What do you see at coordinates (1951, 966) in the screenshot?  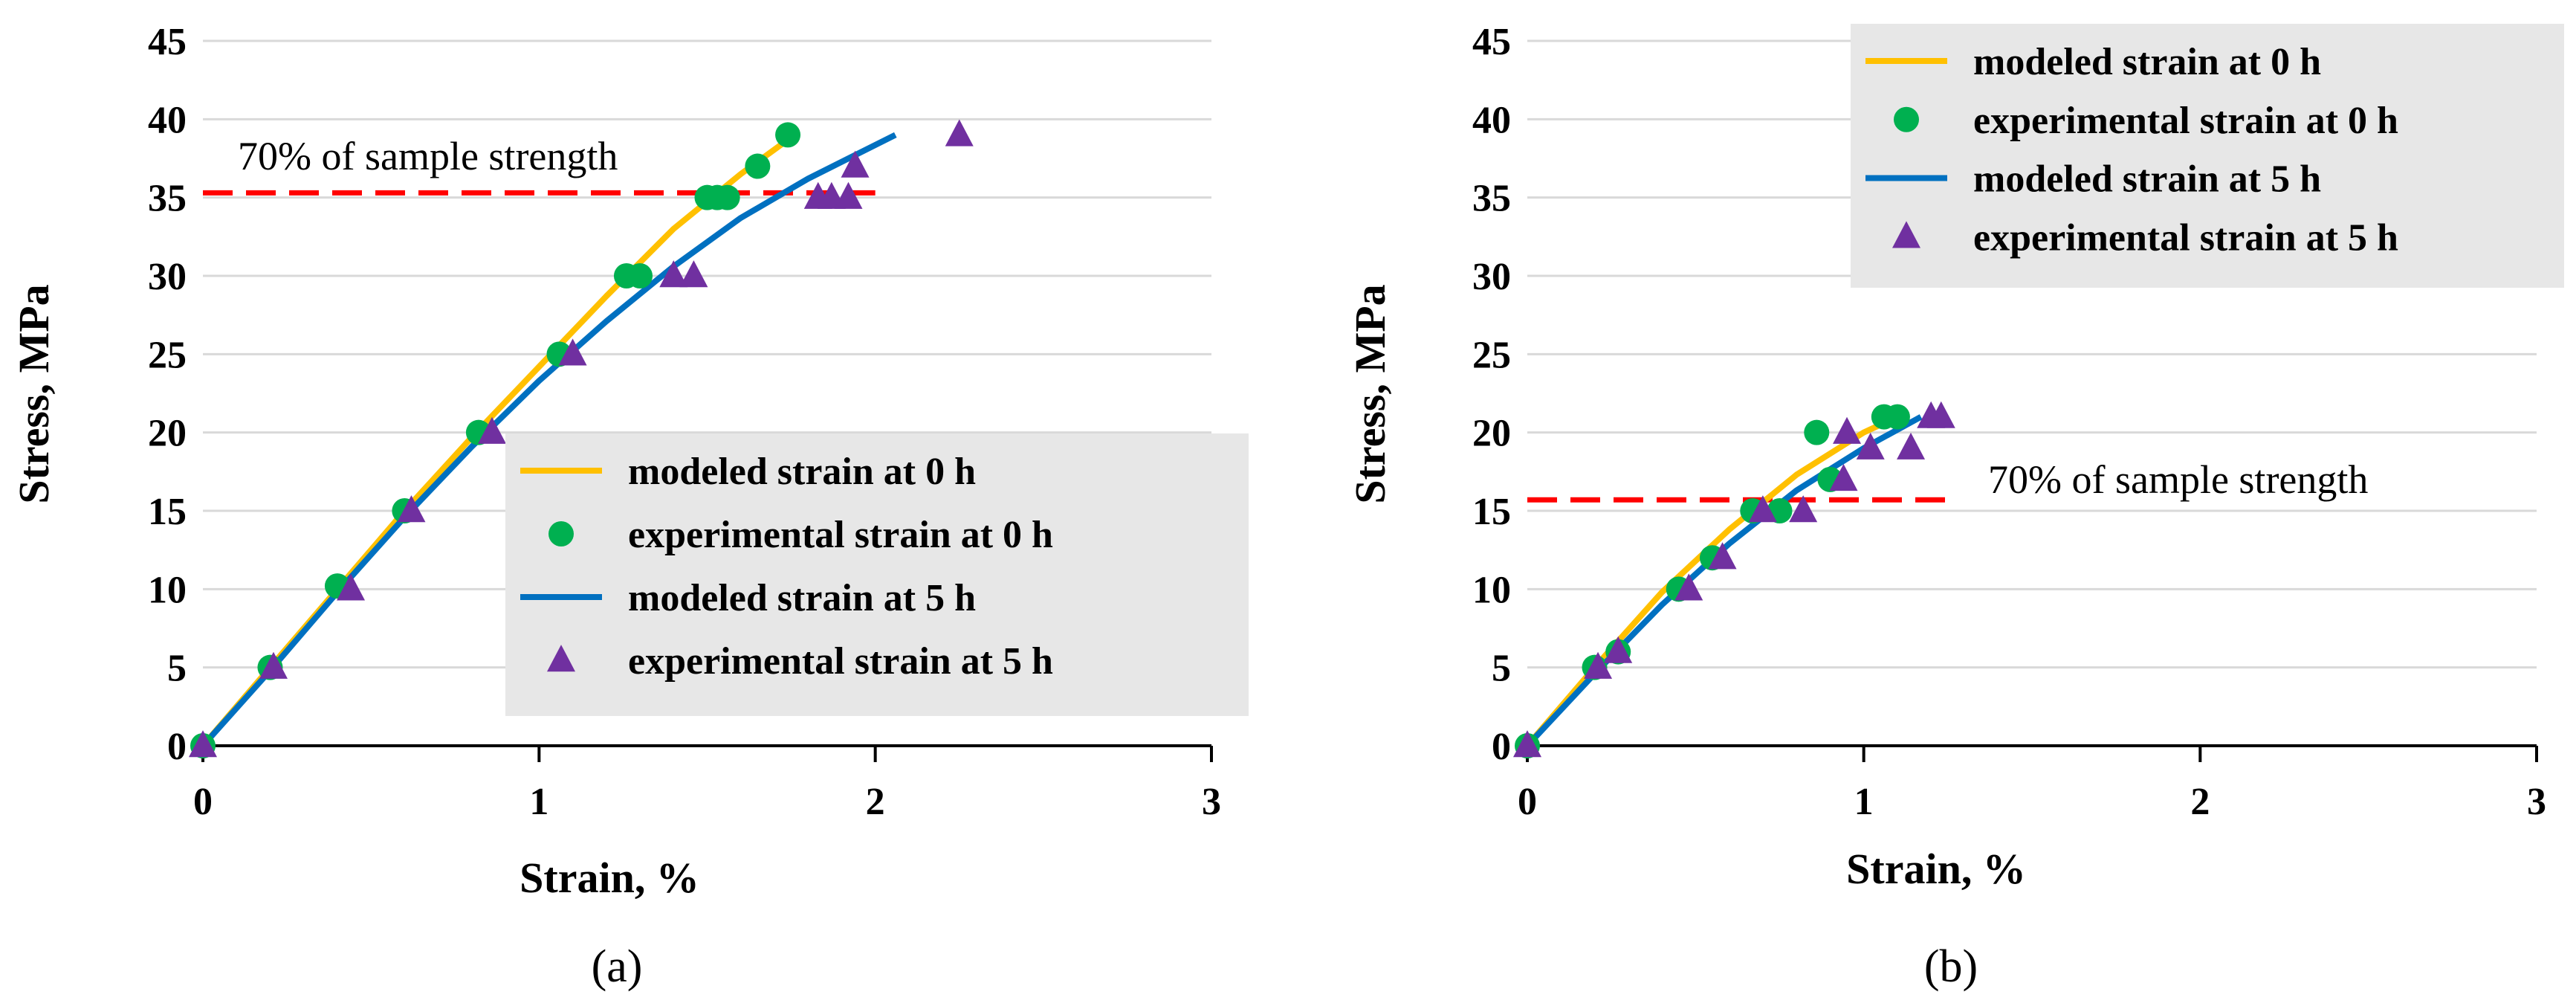 I see `panel-label: (b)` at bounding box center [1951, 966].